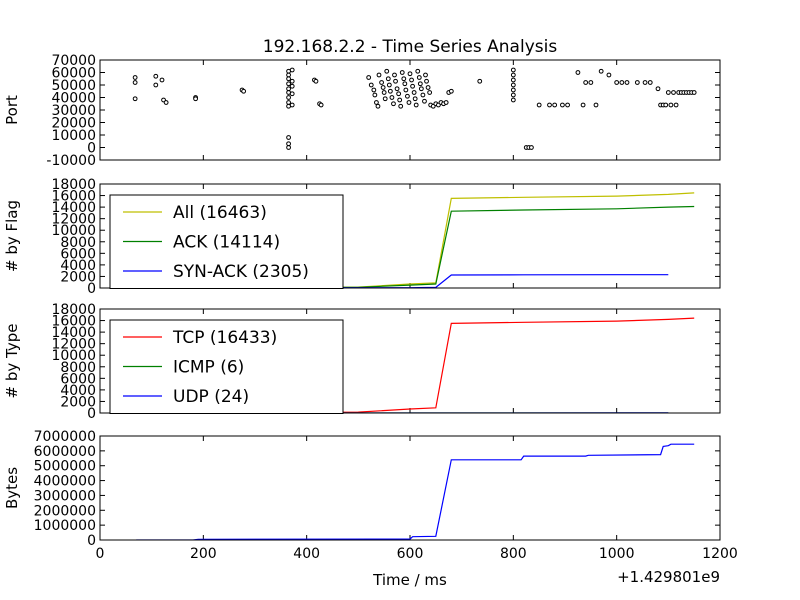  What do you see at coordinates (73, 86) in the screenshot?
I see `y-tick-label: 50000` at bounding box center [73, 86].